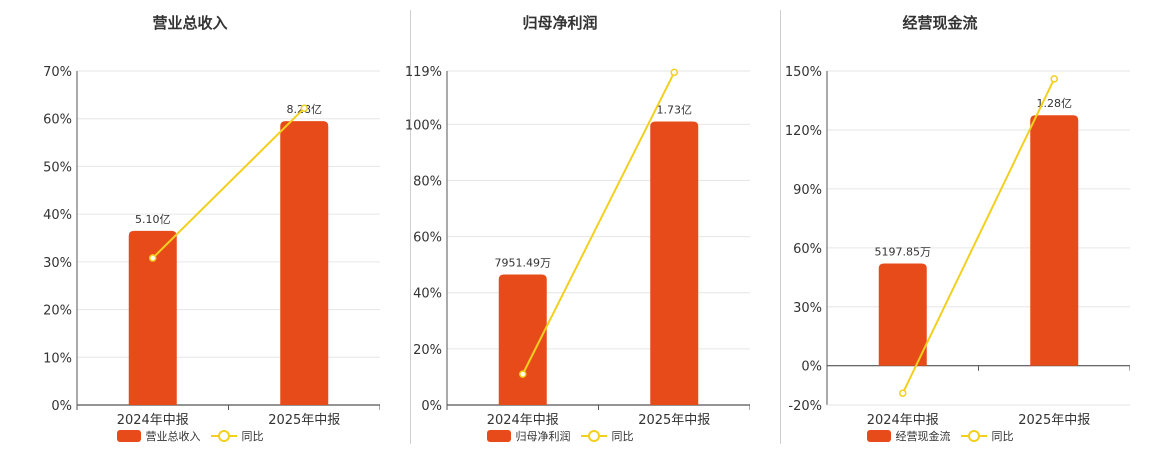 The height and width of the screenshot is (450, 1160). Describe the element at coordinates (57, 167) in the screenshot. I see `y-tick-label: 50%` at that location.